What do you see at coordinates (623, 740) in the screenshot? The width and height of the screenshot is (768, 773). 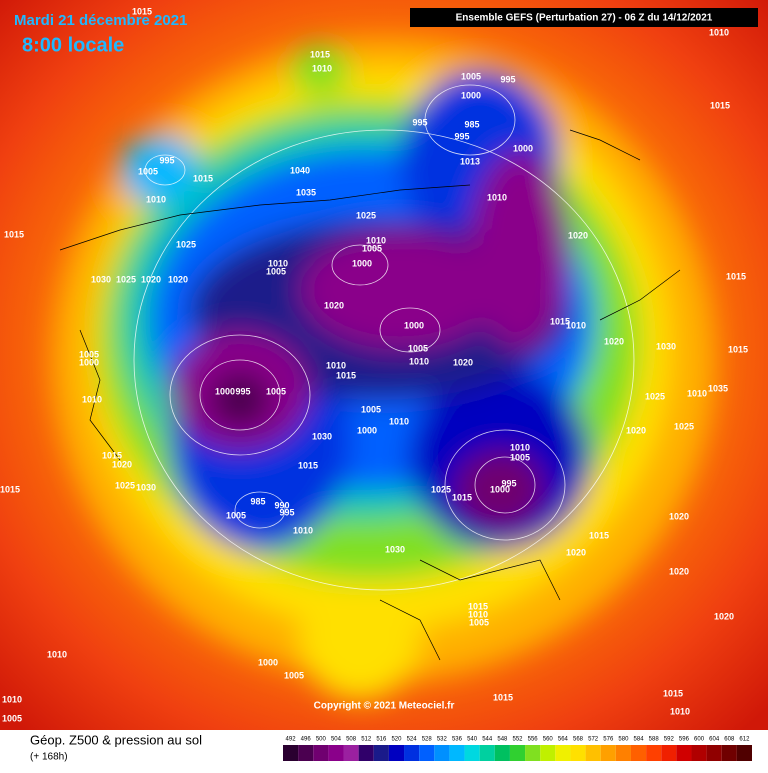 I see `scale-label: 580` at bounding box center [623, 740].